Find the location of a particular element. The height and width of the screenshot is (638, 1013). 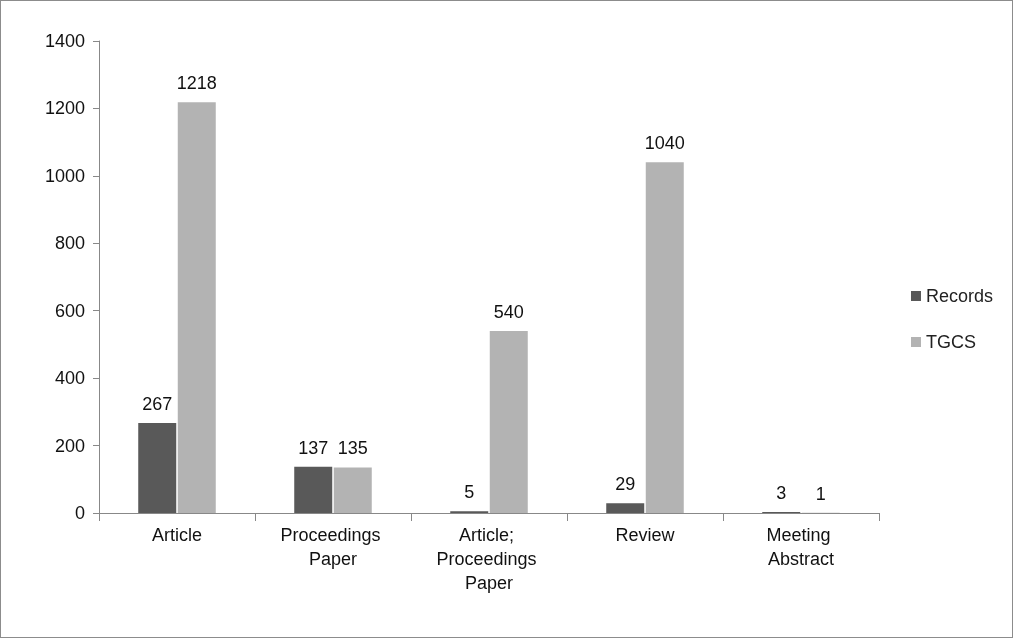

data-label: 1218 is located at coordinates (196, 83).